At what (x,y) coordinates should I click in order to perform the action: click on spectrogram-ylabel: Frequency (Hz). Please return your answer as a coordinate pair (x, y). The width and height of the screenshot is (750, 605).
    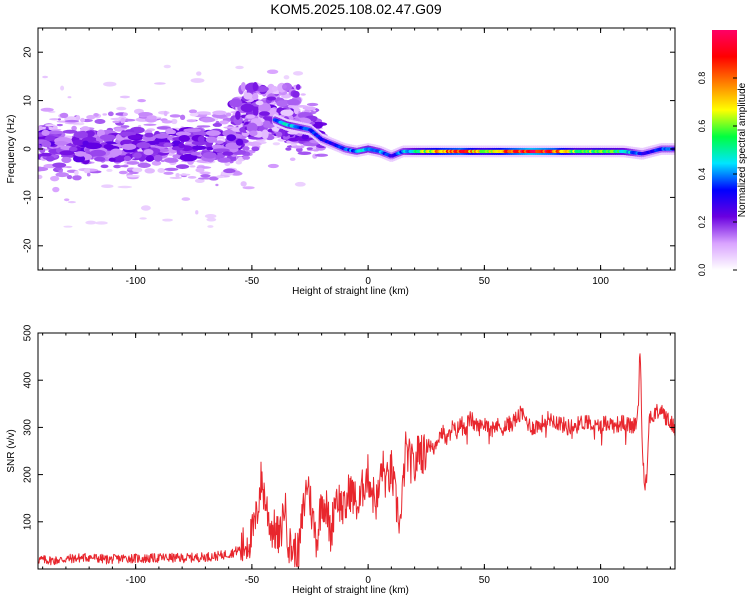
    Looking at the image, I should click on (11, 149).